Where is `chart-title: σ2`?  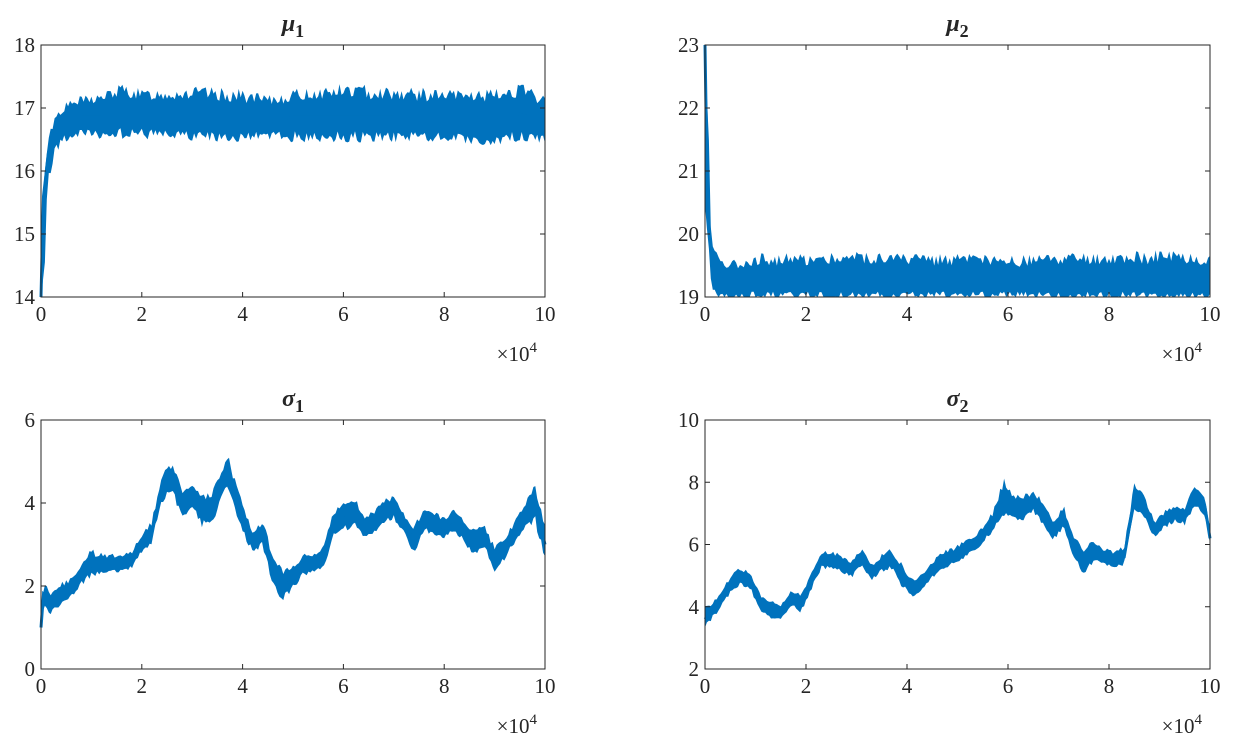 chart-title: σ2 is located at coordinates (958, 401).